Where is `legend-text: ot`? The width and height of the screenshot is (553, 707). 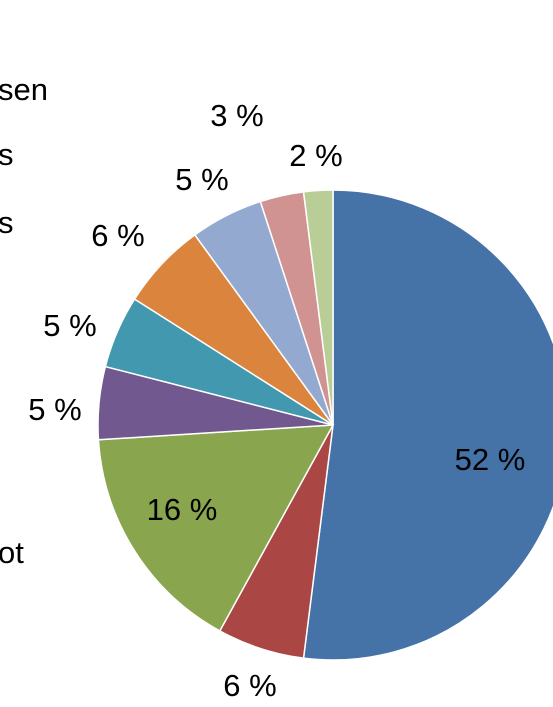
legend-text: ot is located at coordinates (12, 552).